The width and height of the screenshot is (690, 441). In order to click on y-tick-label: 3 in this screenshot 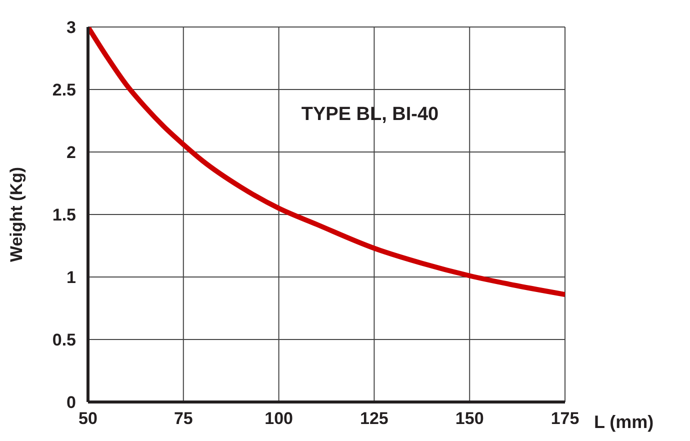, I will do `click(71, 28)`.